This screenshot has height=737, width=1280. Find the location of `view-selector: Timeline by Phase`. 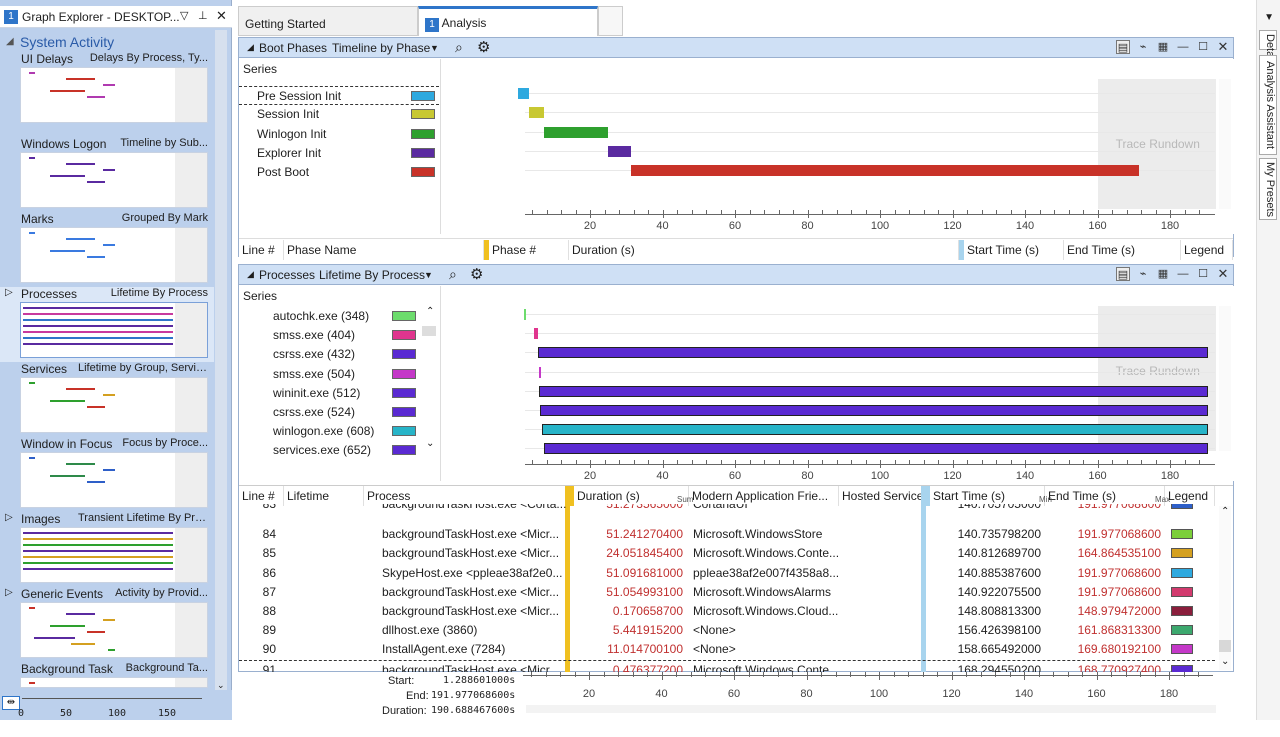

view-selector: Timeline by Phase is located at coordinates (381, 48).